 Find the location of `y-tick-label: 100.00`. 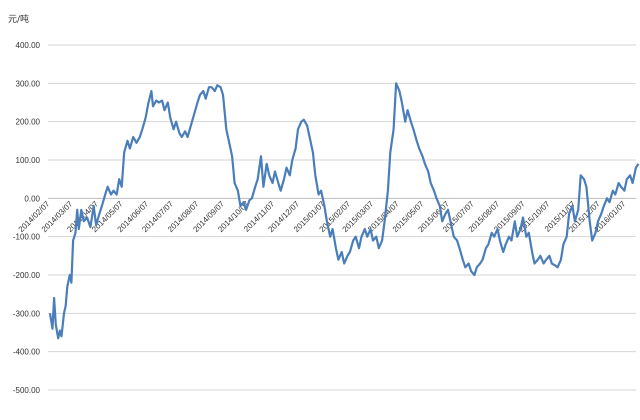

y-tick-label: 100.00 is located at coordinates (28, 160).